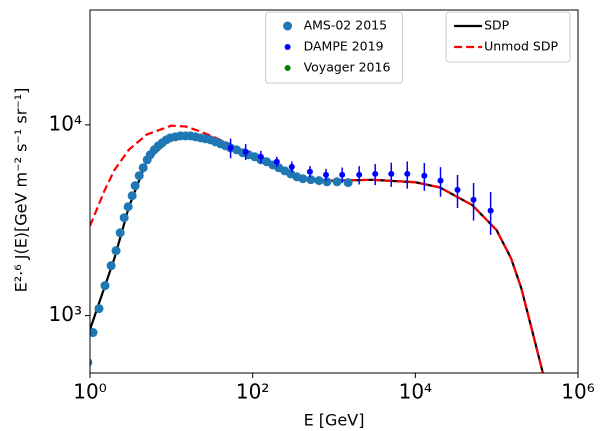  I want to click on x-tick-label: 10⁴, so click(415, 392).